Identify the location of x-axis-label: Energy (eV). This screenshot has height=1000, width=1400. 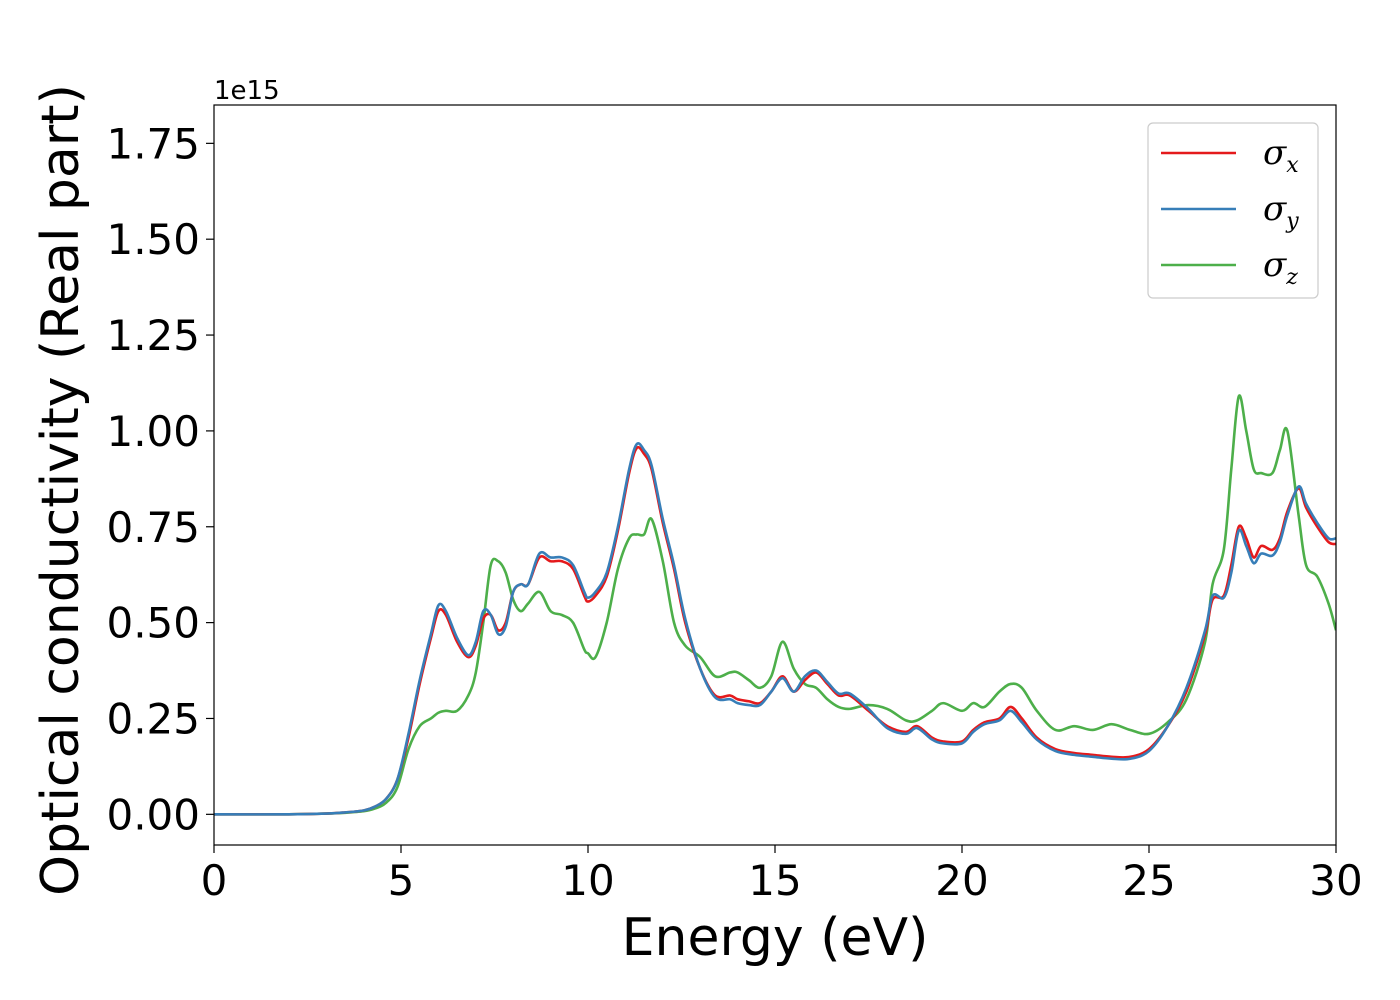
(775, 938).